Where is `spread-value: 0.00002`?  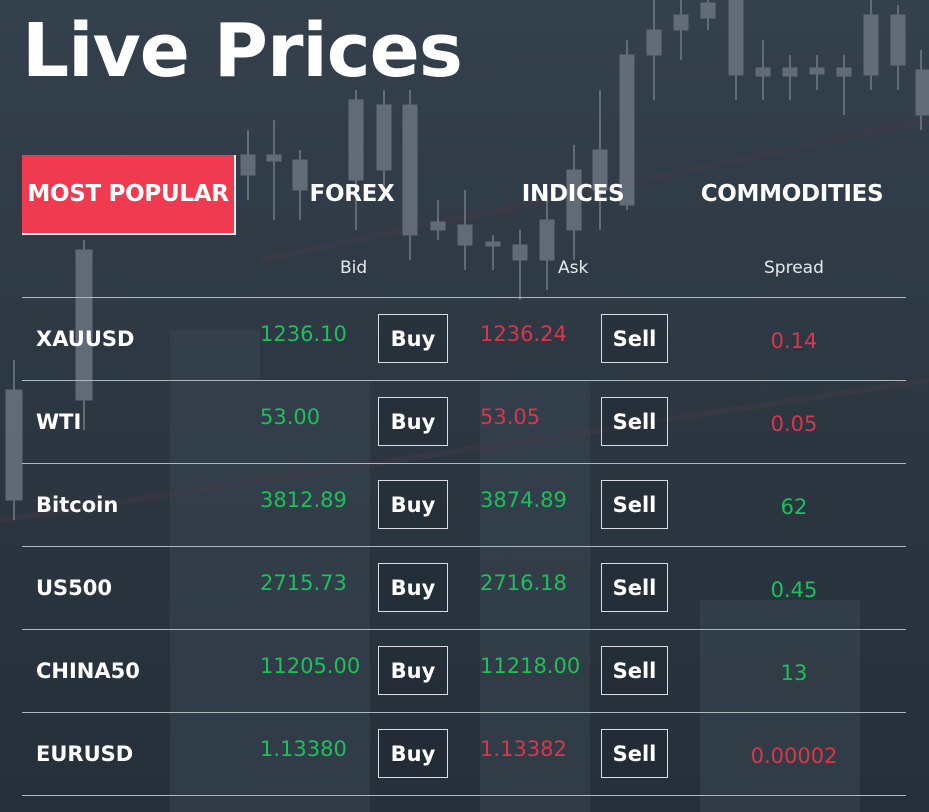
spread-value: 0.00002 is located at coordinates (794, 756).